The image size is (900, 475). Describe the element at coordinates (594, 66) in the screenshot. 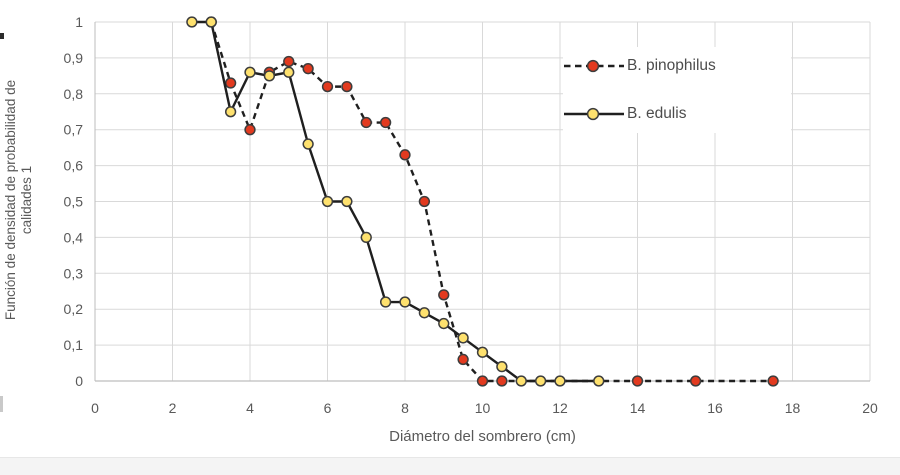

I see `legend-key-dashed-red` at that location.